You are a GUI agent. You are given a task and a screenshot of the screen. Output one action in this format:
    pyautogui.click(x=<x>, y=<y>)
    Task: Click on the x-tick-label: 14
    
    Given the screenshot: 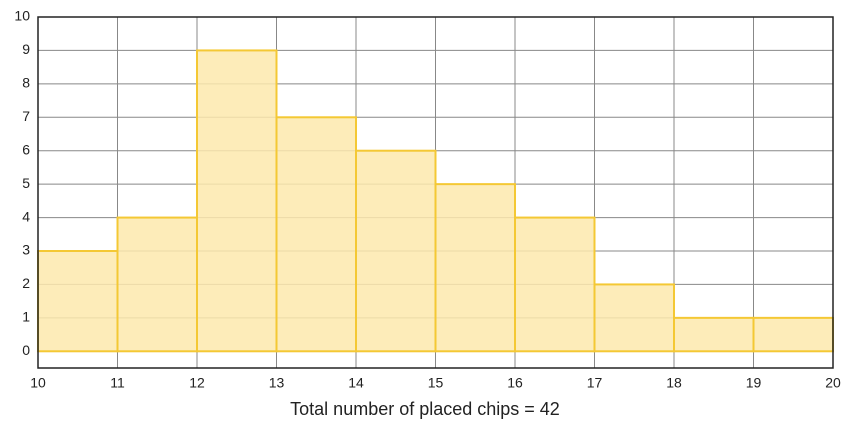 What is the action you would take?
    pyautogui.click(x=356, y=383)
    